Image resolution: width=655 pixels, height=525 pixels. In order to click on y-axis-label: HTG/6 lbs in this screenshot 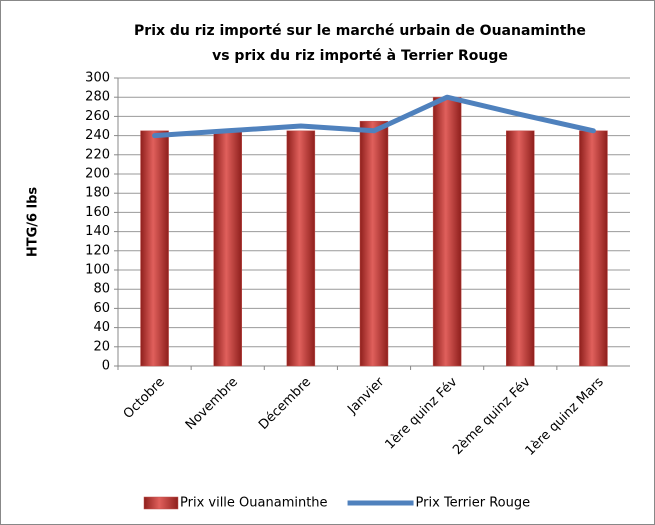, I will do `click(33, 222)`.